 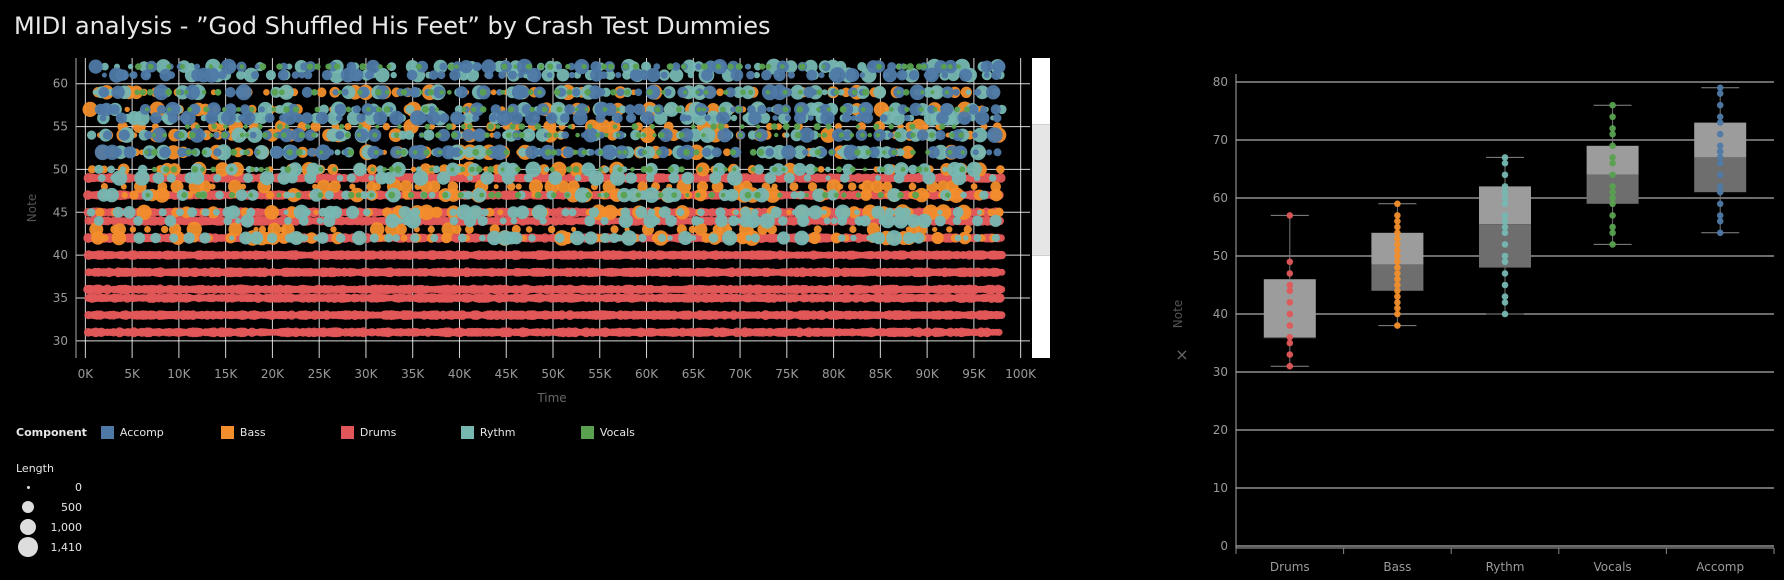 I want to click on x-tick-label: 0K, so click(x=86, y=374).